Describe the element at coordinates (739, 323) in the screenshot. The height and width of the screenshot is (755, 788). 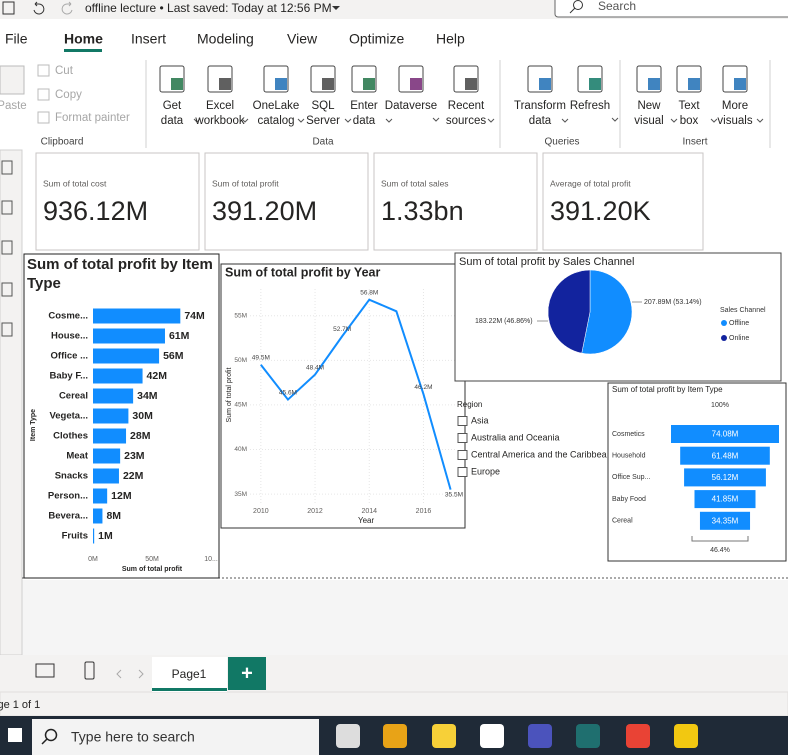
I see `legend-label: Offline` at that location.